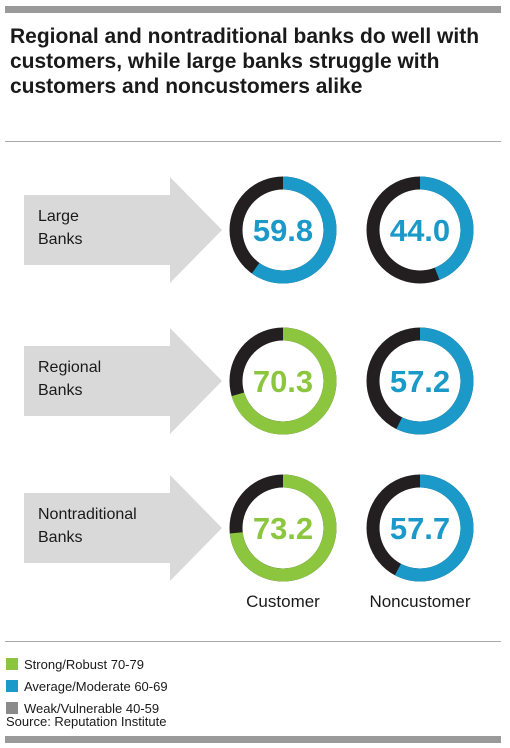 The width and height of the screenshot is (510, 748). I want to click on legend-label-average: Average/Moderate 60-69, so click(96, 686).